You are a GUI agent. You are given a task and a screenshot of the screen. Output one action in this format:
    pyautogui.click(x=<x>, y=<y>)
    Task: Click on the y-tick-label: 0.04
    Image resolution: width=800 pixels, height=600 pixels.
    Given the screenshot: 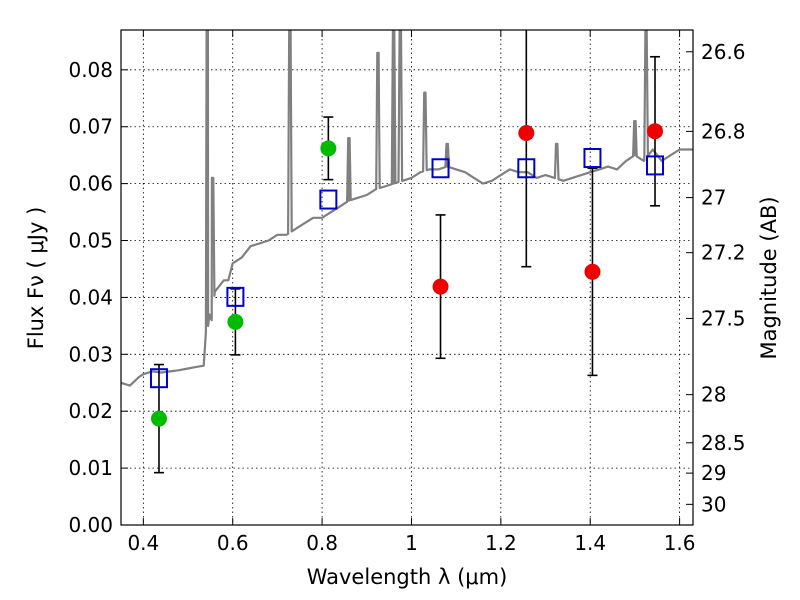 What is the action you would take?
    pyautogui.click(x=90, y=297)
    